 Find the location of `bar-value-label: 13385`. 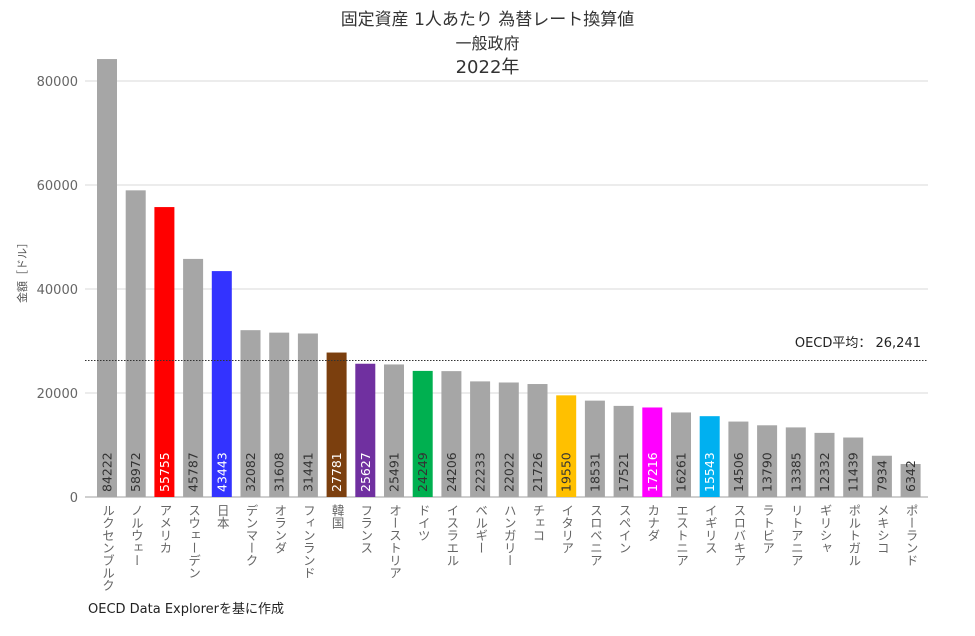

bar-value-label: 13385 is located at coordinates (795, 472).